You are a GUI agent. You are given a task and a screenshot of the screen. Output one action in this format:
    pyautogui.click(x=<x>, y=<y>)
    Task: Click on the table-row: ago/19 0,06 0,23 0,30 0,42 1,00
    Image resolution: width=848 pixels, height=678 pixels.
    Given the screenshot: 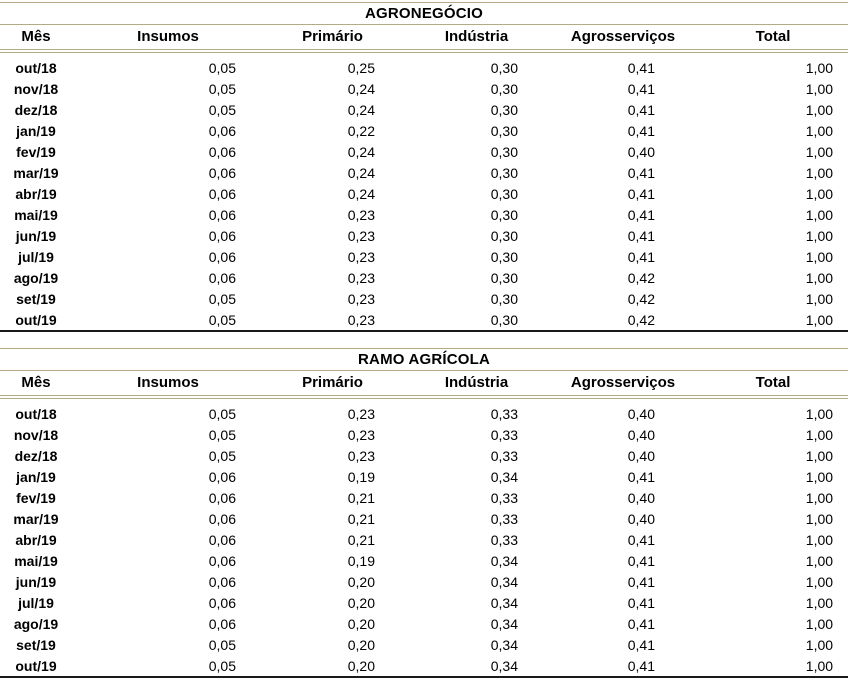 What is the action you would take?
    pyautogui.click(x=424, y=277)
    